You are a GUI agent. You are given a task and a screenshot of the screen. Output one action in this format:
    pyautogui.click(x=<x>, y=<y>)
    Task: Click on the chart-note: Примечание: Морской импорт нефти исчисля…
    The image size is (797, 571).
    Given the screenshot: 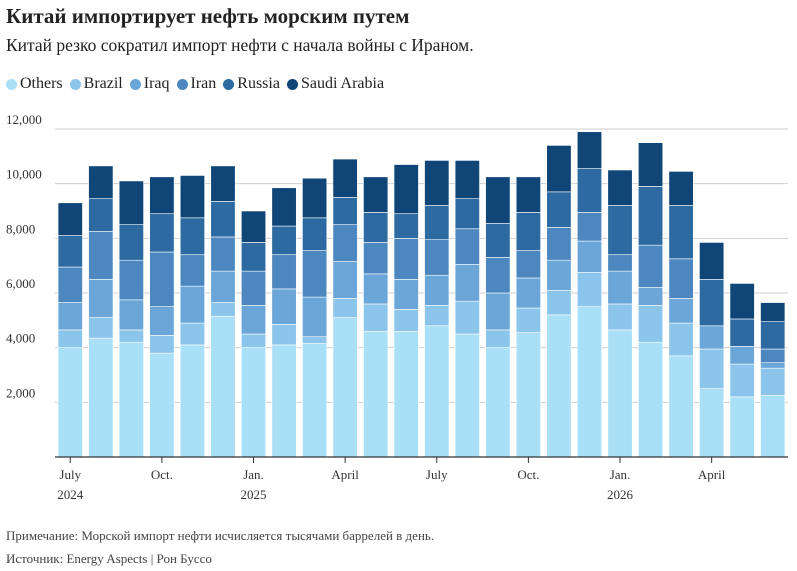 What is the action you would take?
    pyautogui.click(x=220, y=535)
    